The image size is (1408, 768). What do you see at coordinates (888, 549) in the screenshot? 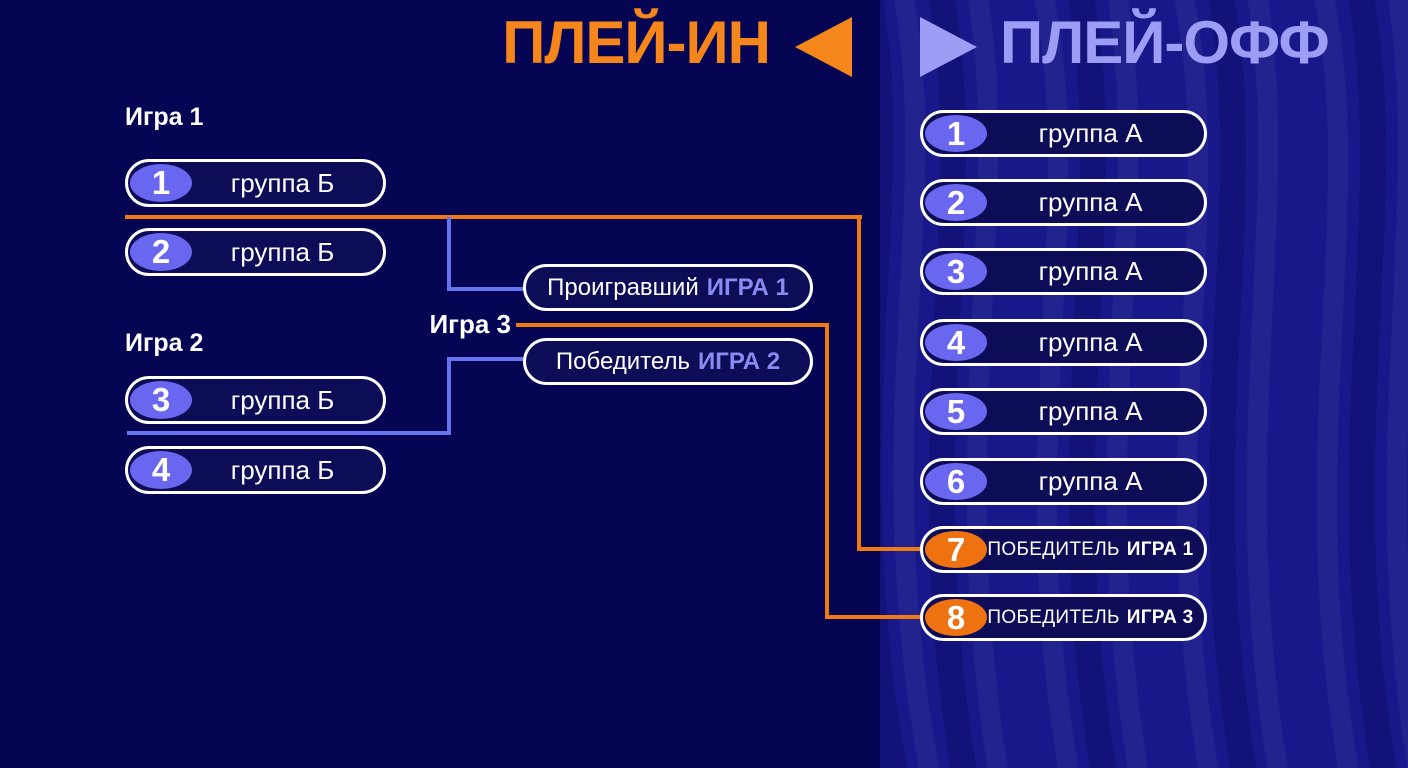
I see `connector-winner-game1-stub` at bounding box center [888, 549].